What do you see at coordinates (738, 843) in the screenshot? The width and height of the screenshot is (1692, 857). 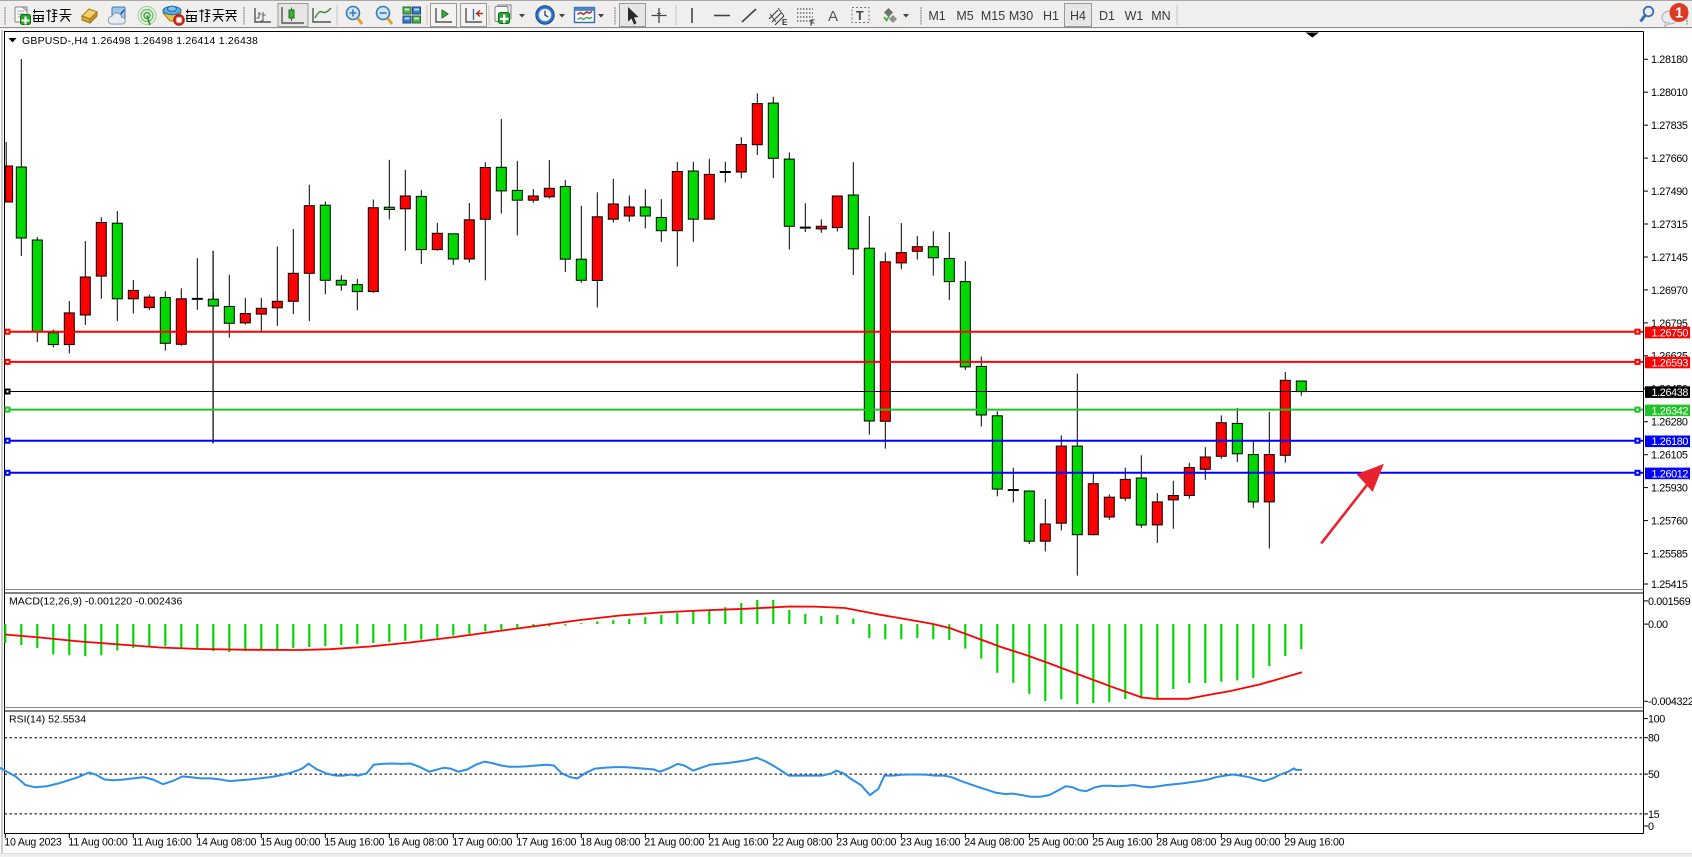 I see `svg-text: 21 Aug 16:00` at bounding box center [738, 843].